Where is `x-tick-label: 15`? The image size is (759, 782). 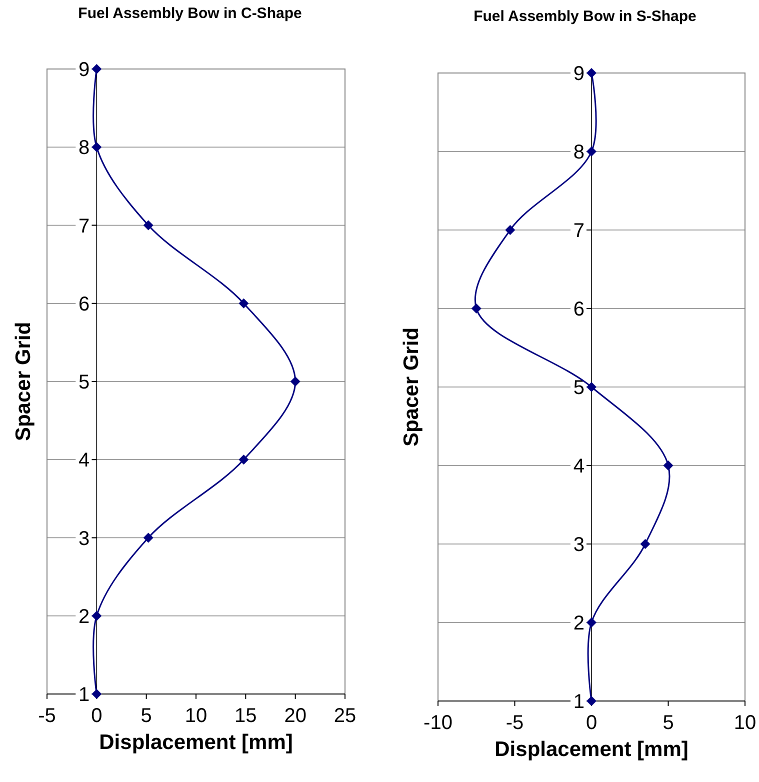
x-tick-label: 15 is located at coordinates (245, 716).